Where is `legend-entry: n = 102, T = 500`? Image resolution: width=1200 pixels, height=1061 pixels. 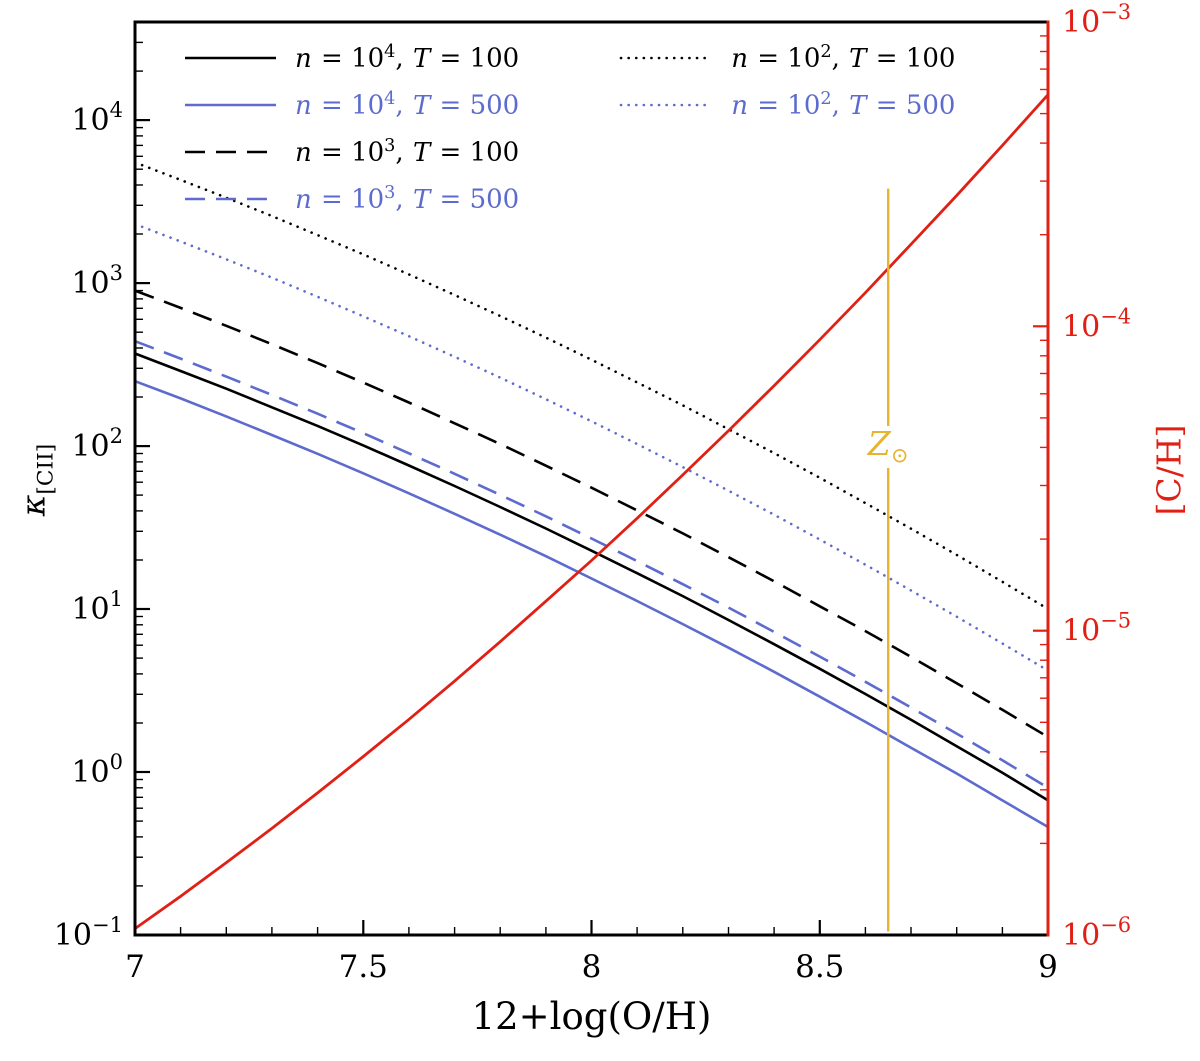 legend-entry: n = 102, T = 500 is located at coordinates (787, 105).